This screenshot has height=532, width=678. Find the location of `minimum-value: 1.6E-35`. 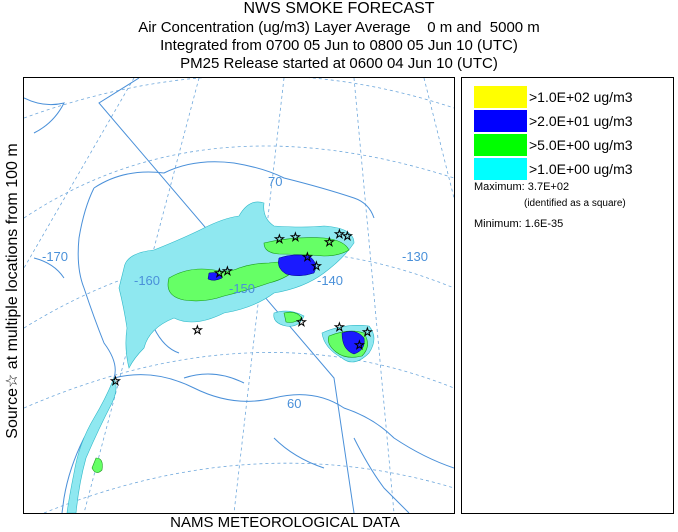

minimum-value: 1.6E-35 is located at coordinates (544, 224).